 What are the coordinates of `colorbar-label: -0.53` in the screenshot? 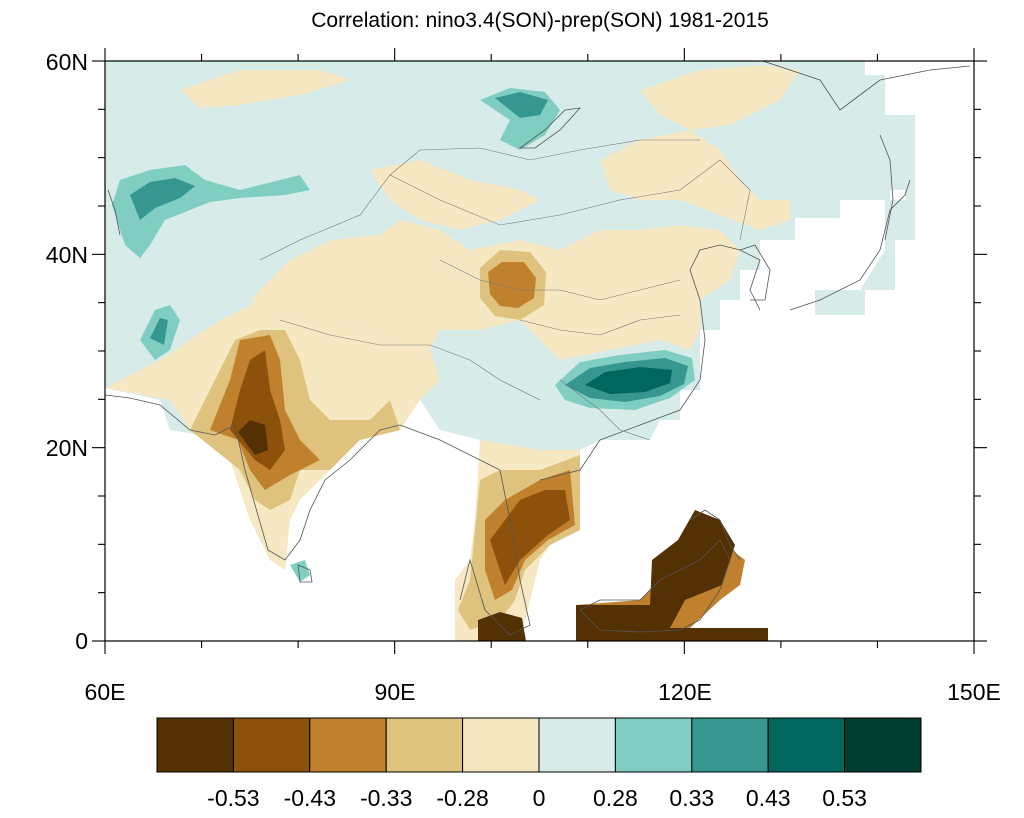 It's located at (233, 798).